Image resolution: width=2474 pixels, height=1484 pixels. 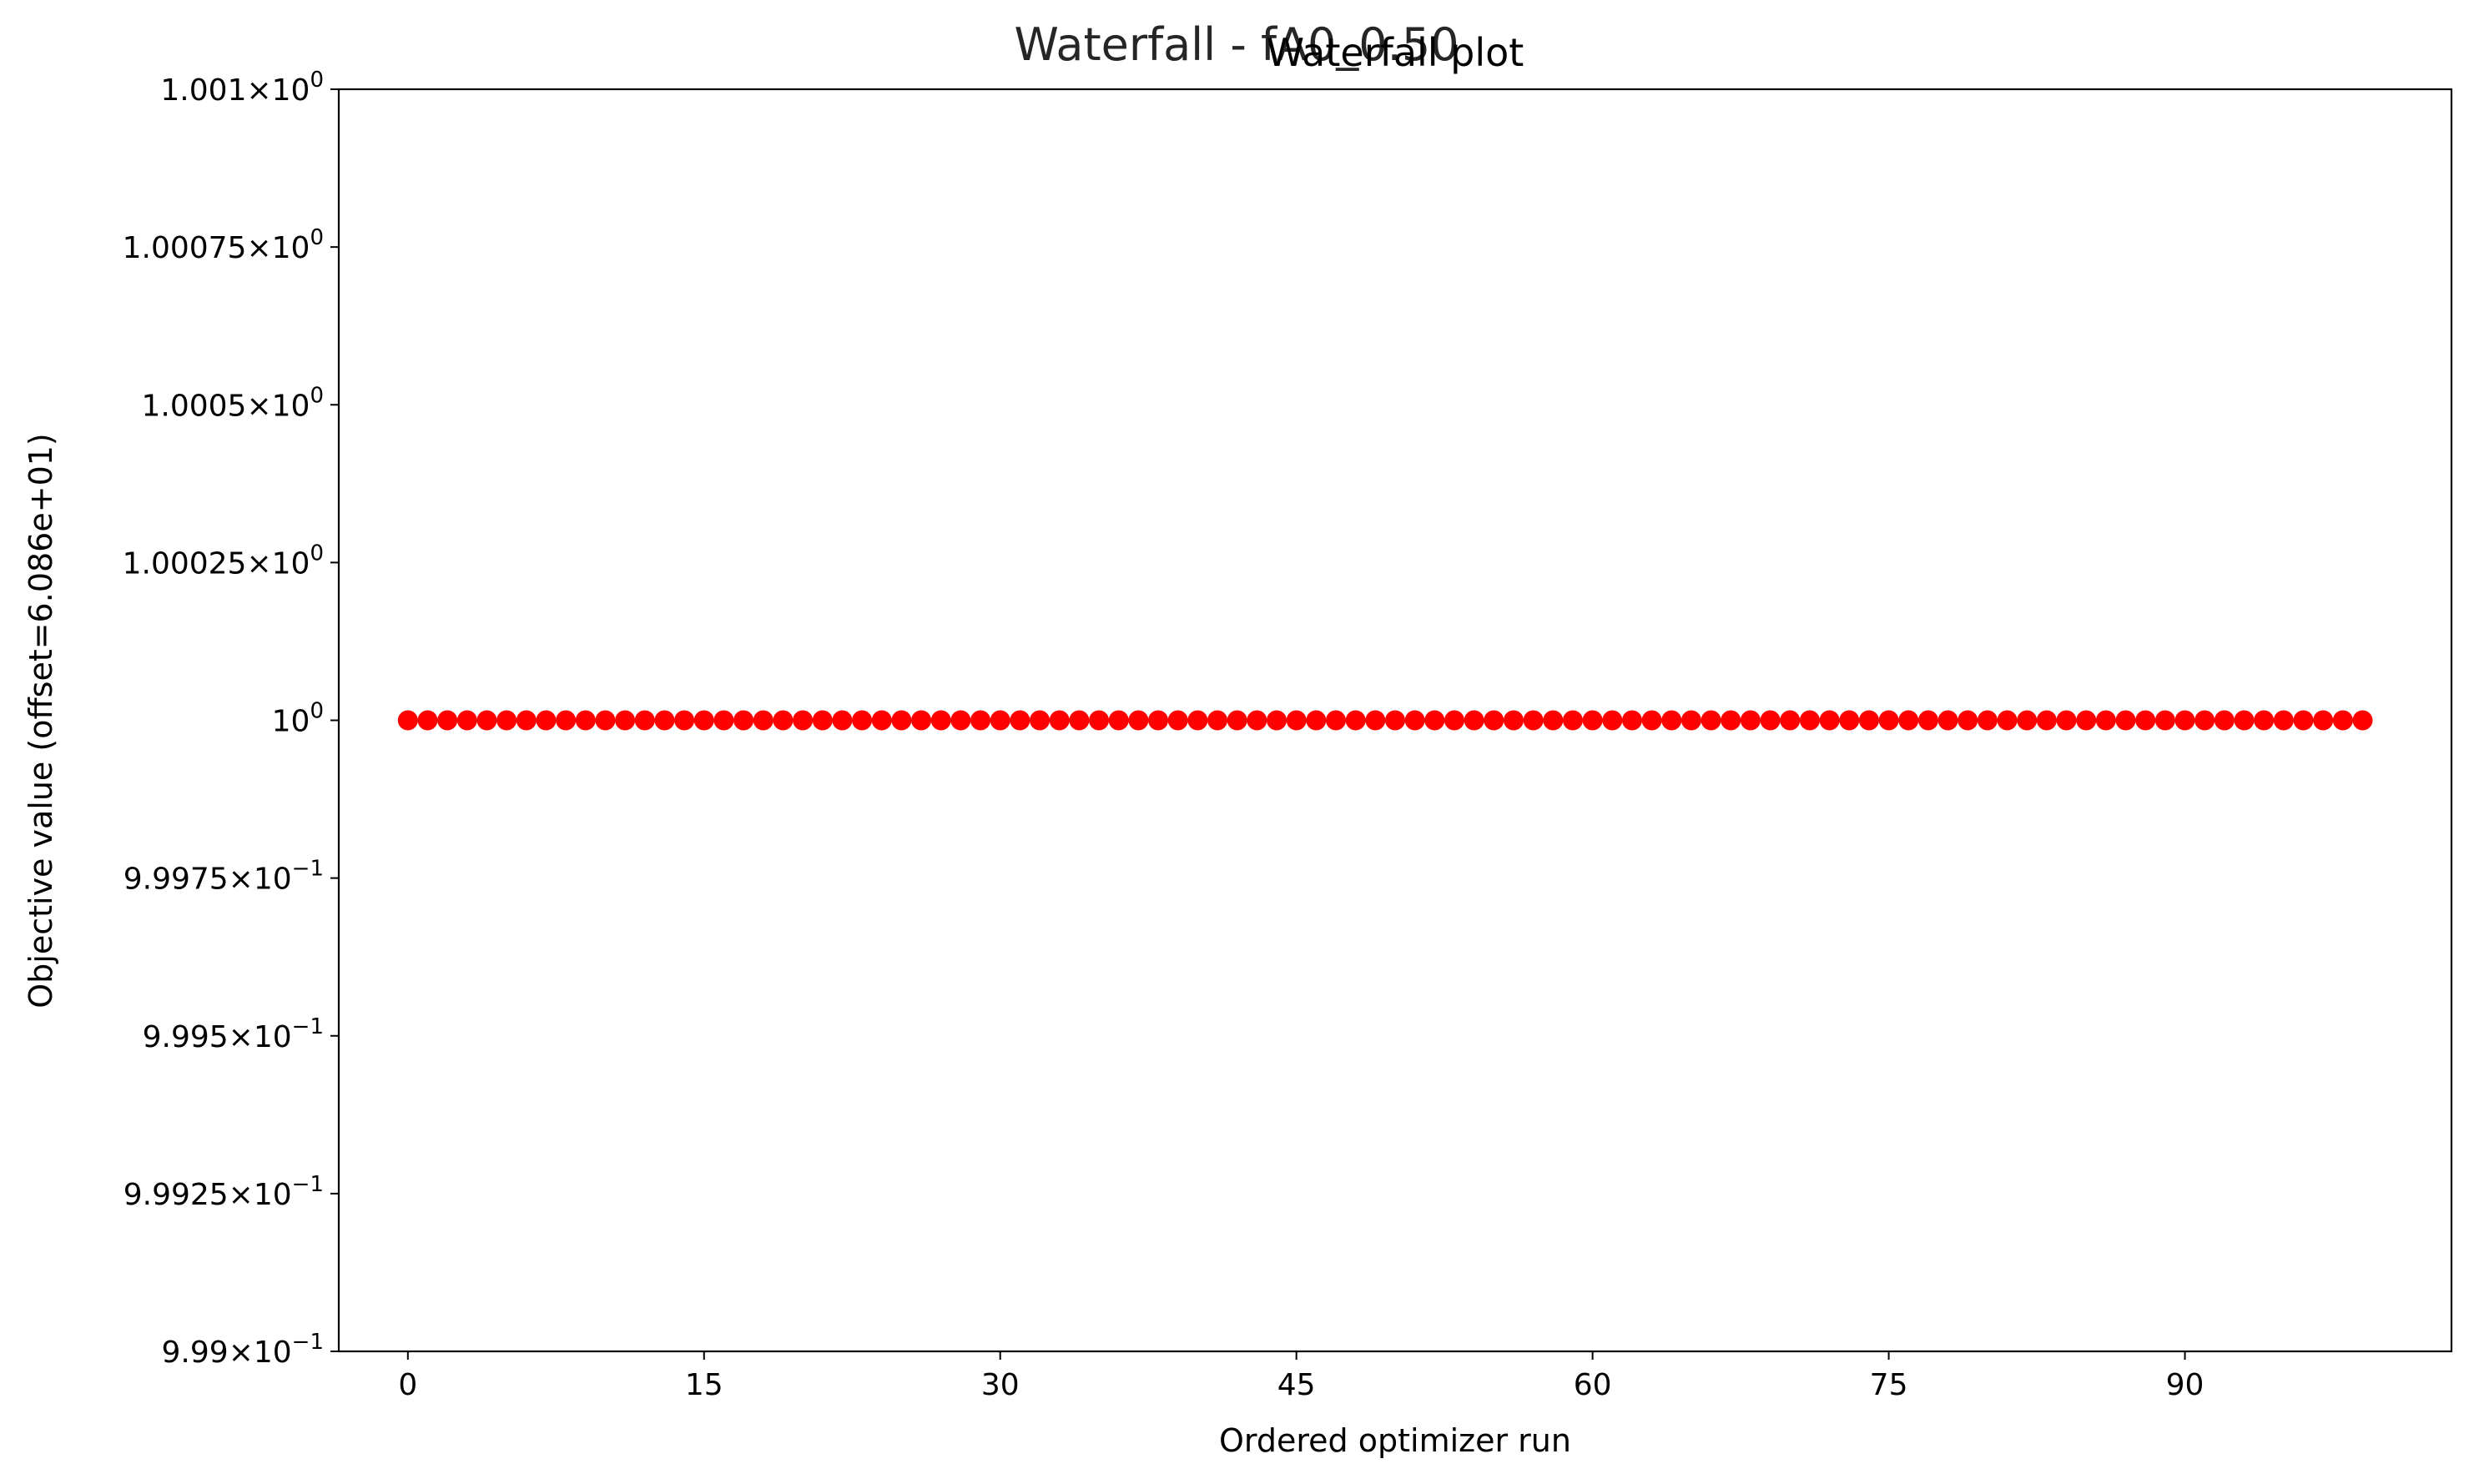 What do you see at coordinates (242, 88) in the screenshot?
I see `y-tick-label: 1.001×100` at bounding box center [242, 88].